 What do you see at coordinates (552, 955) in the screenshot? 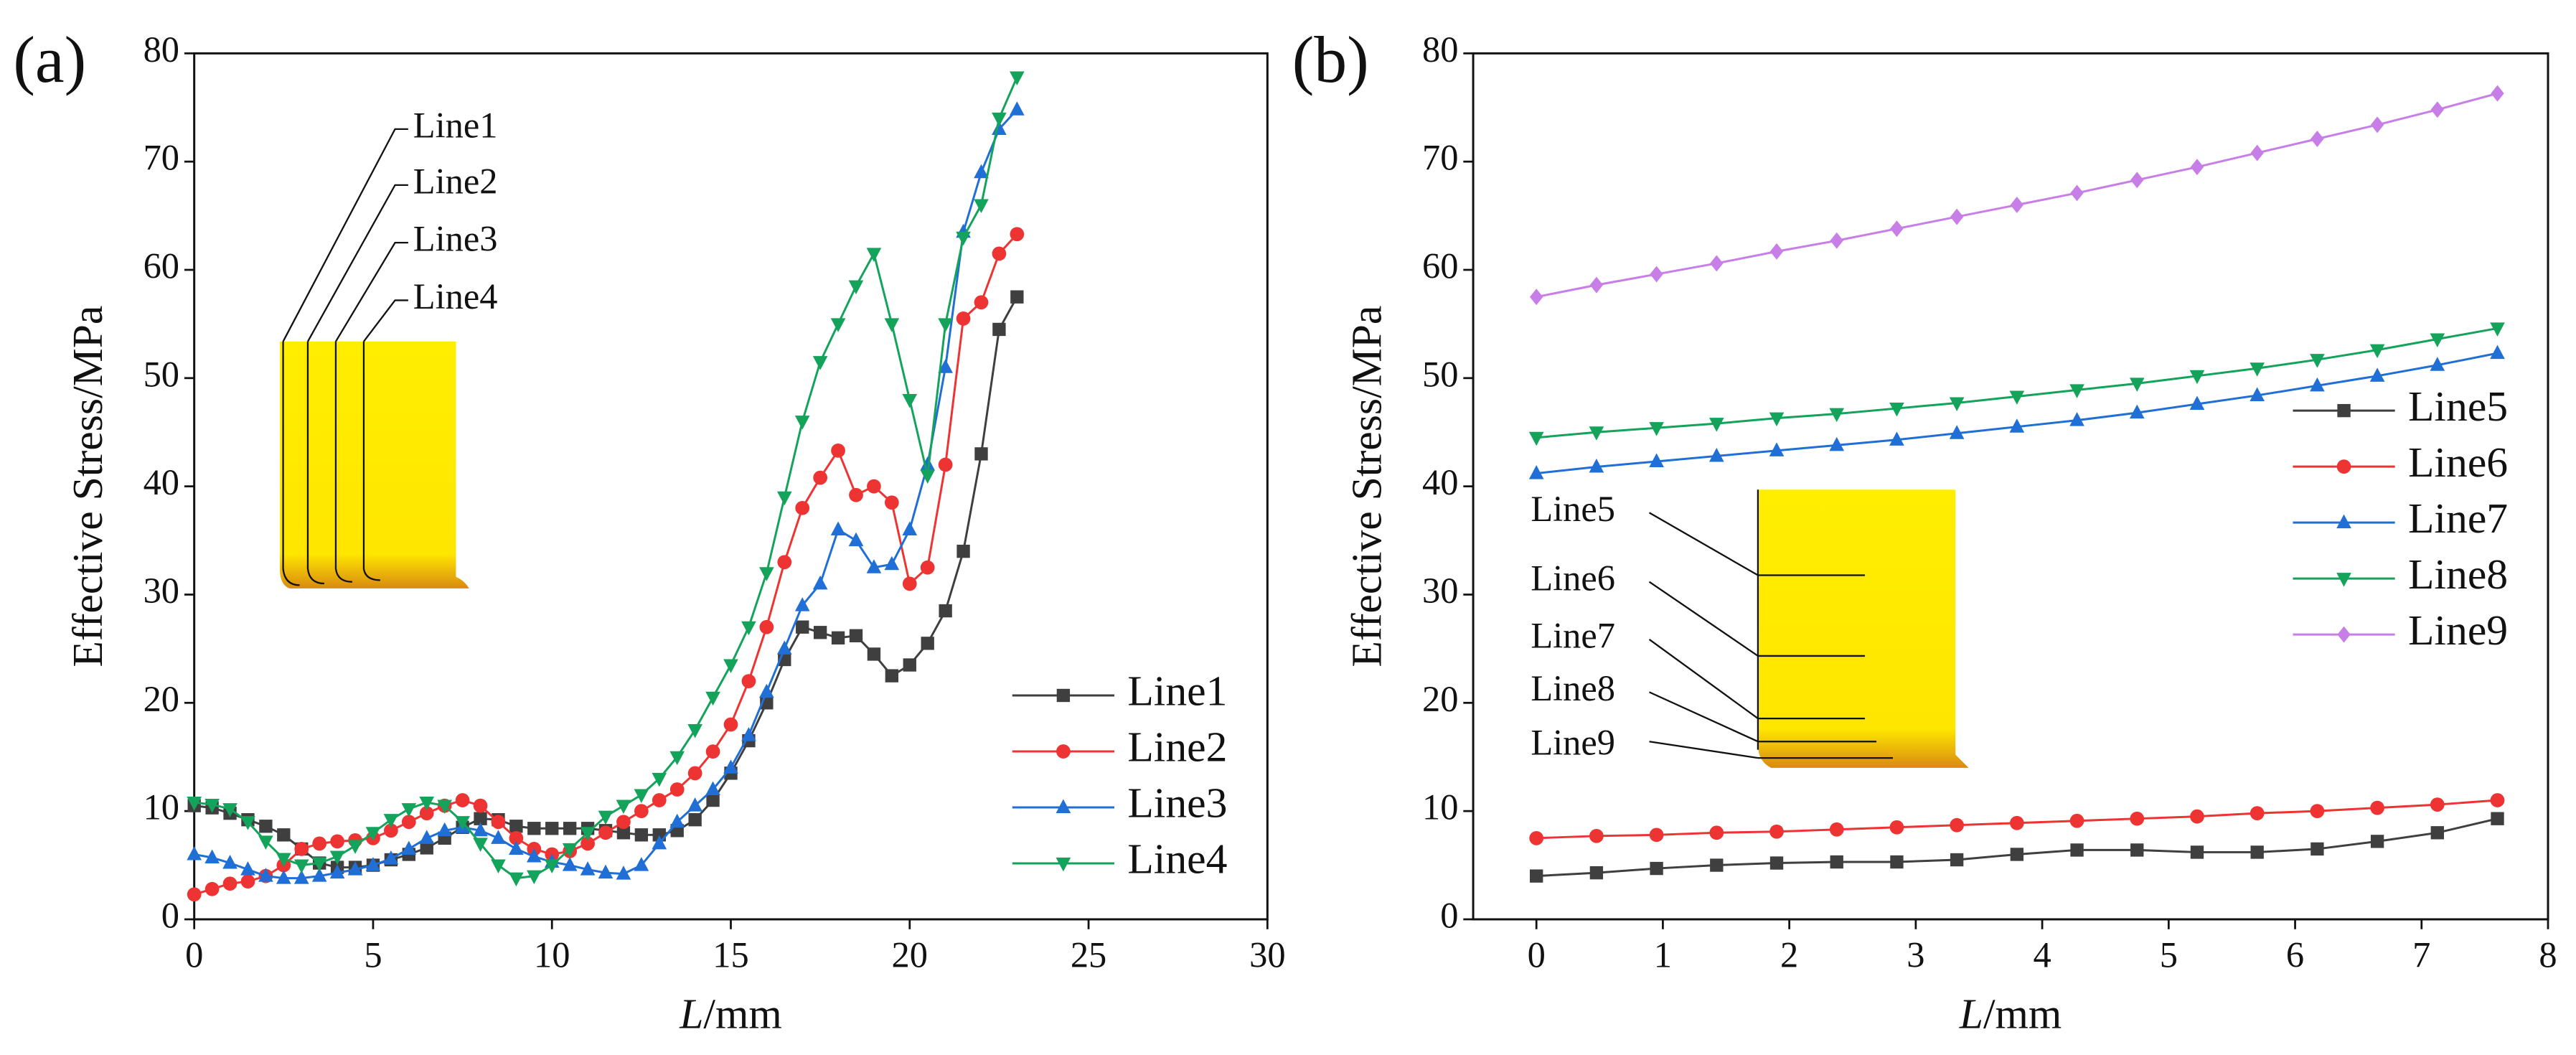
I see `x-tick-label: 10` at bounding box center [552, 955].